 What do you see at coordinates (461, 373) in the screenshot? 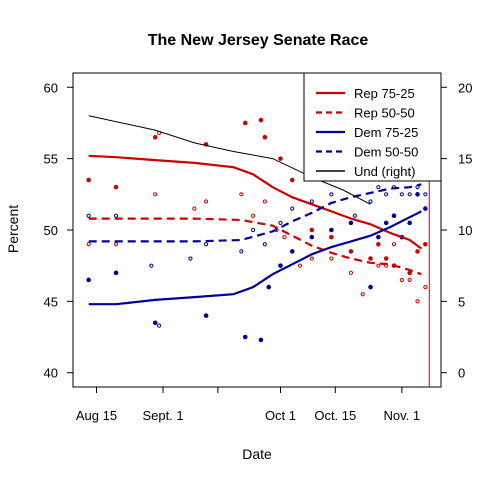
I see `y2-tick-label: 0` at bounding box center [461, 373].